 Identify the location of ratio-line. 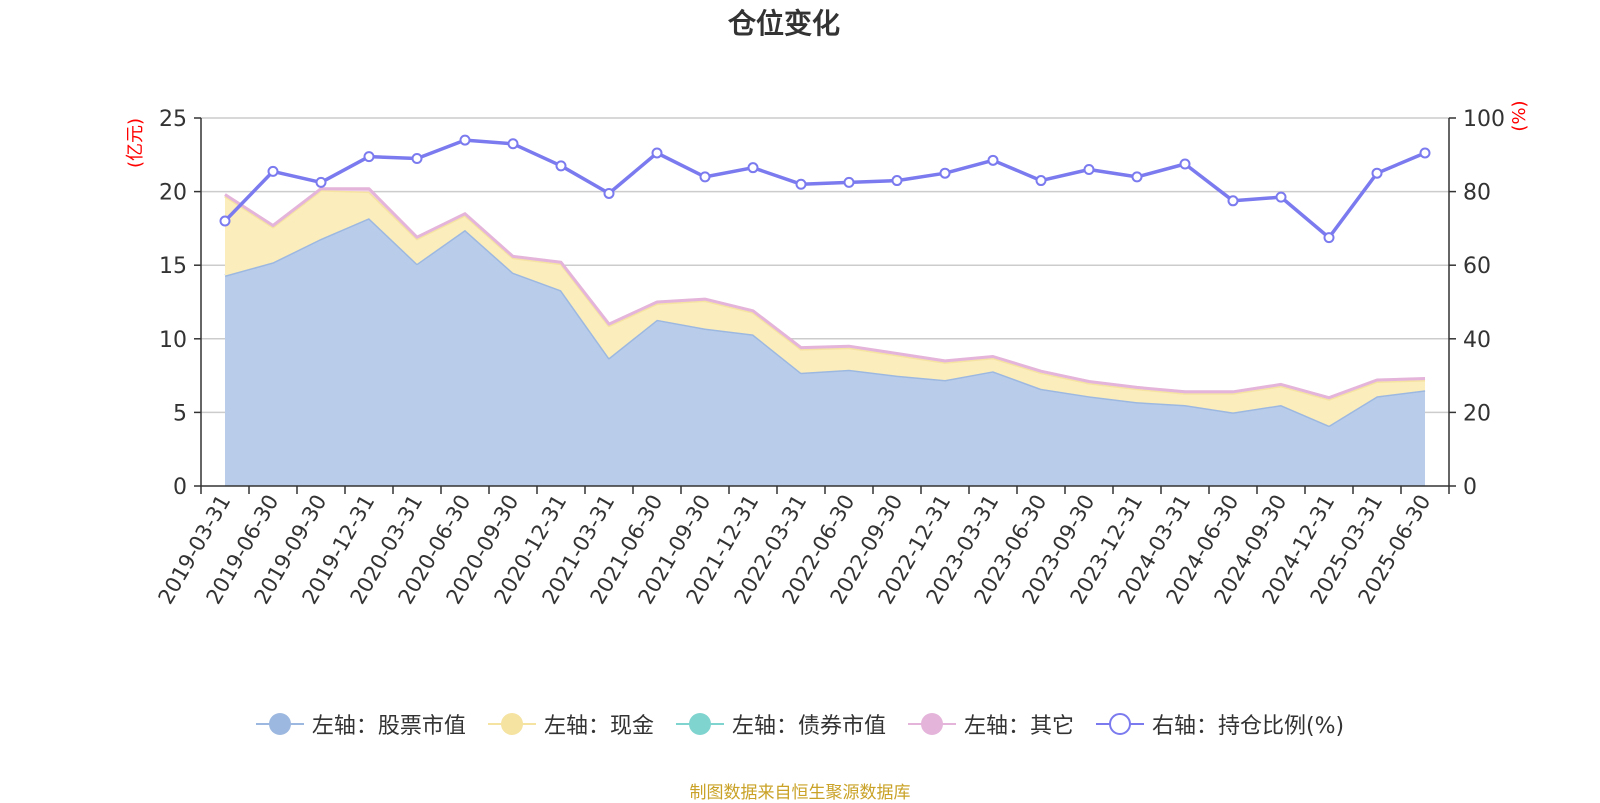
(824, 189).